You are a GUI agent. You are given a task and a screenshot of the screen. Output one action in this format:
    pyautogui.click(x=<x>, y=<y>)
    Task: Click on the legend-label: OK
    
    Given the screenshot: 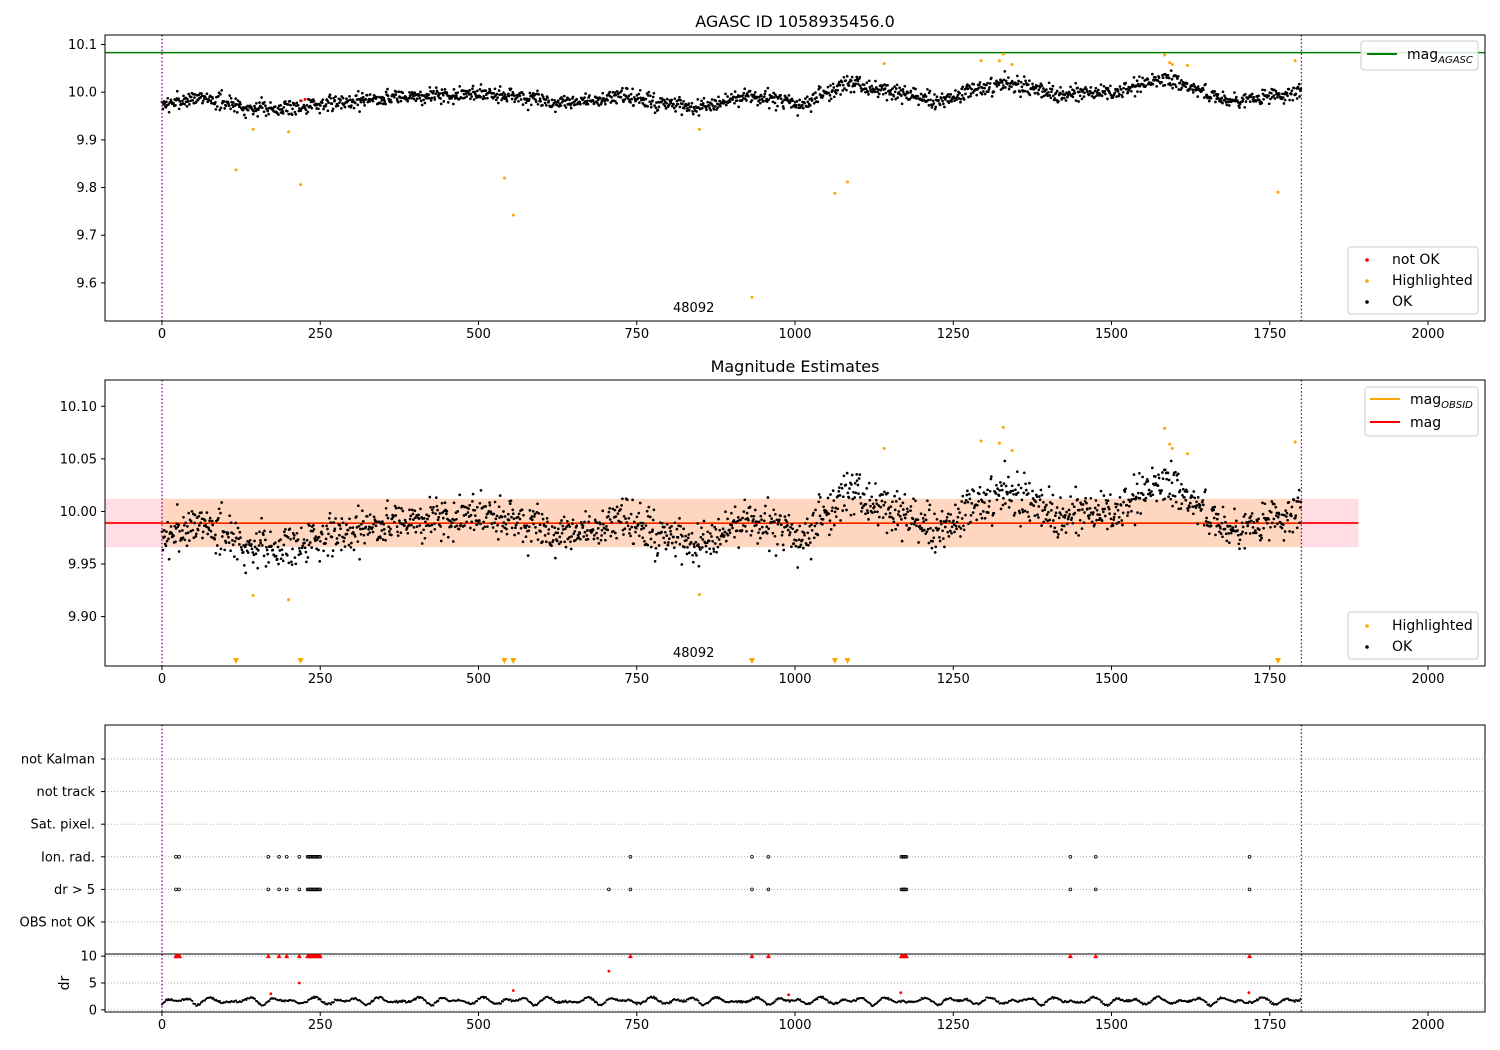 What is the action you would take?
    pyautogui.click(x=1402, y=302)
    